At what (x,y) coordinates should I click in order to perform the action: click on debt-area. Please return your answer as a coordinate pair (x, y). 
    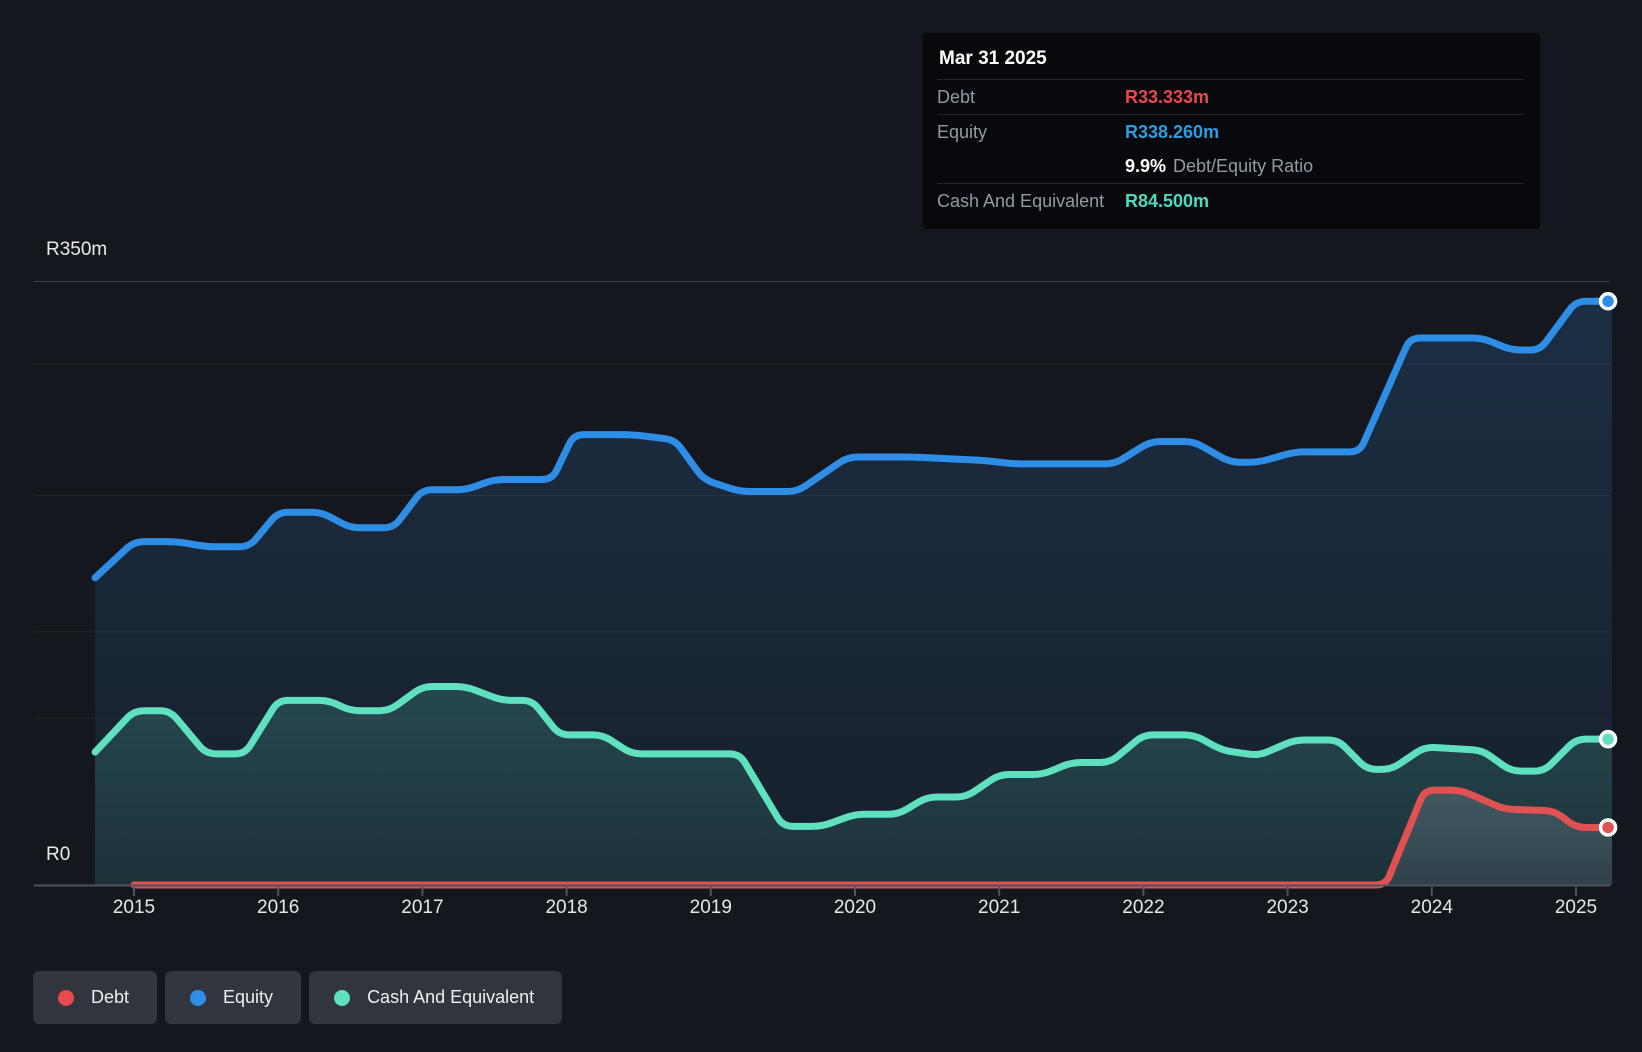
    Looking at the image, I should click on (873, 837).